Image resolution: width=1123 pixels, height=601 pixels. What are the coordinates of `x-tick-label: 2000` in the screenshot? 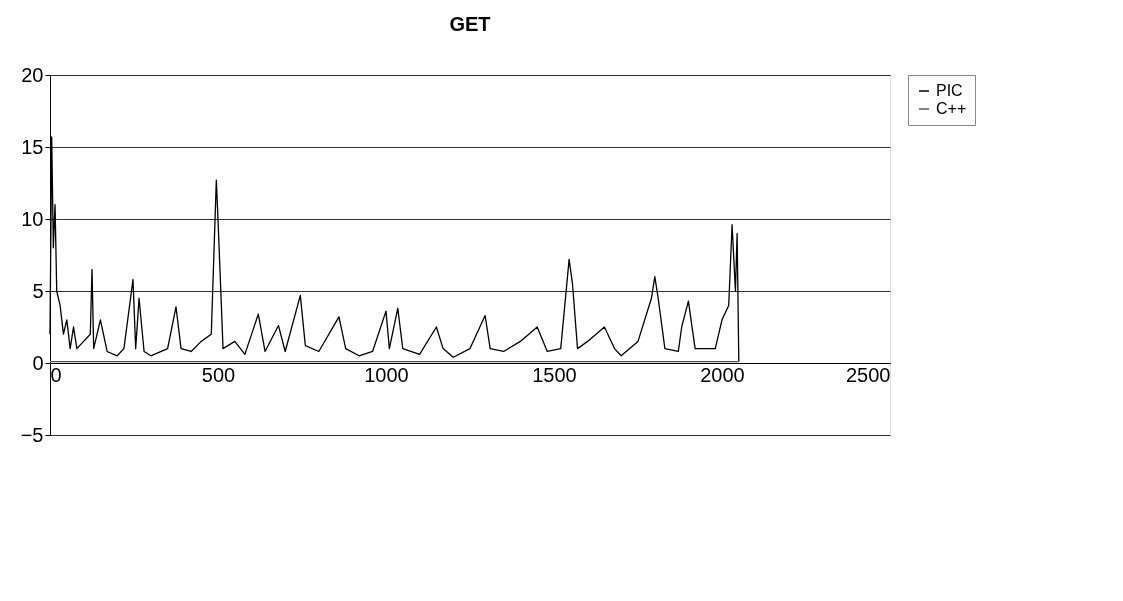 It's located at (722, 374).